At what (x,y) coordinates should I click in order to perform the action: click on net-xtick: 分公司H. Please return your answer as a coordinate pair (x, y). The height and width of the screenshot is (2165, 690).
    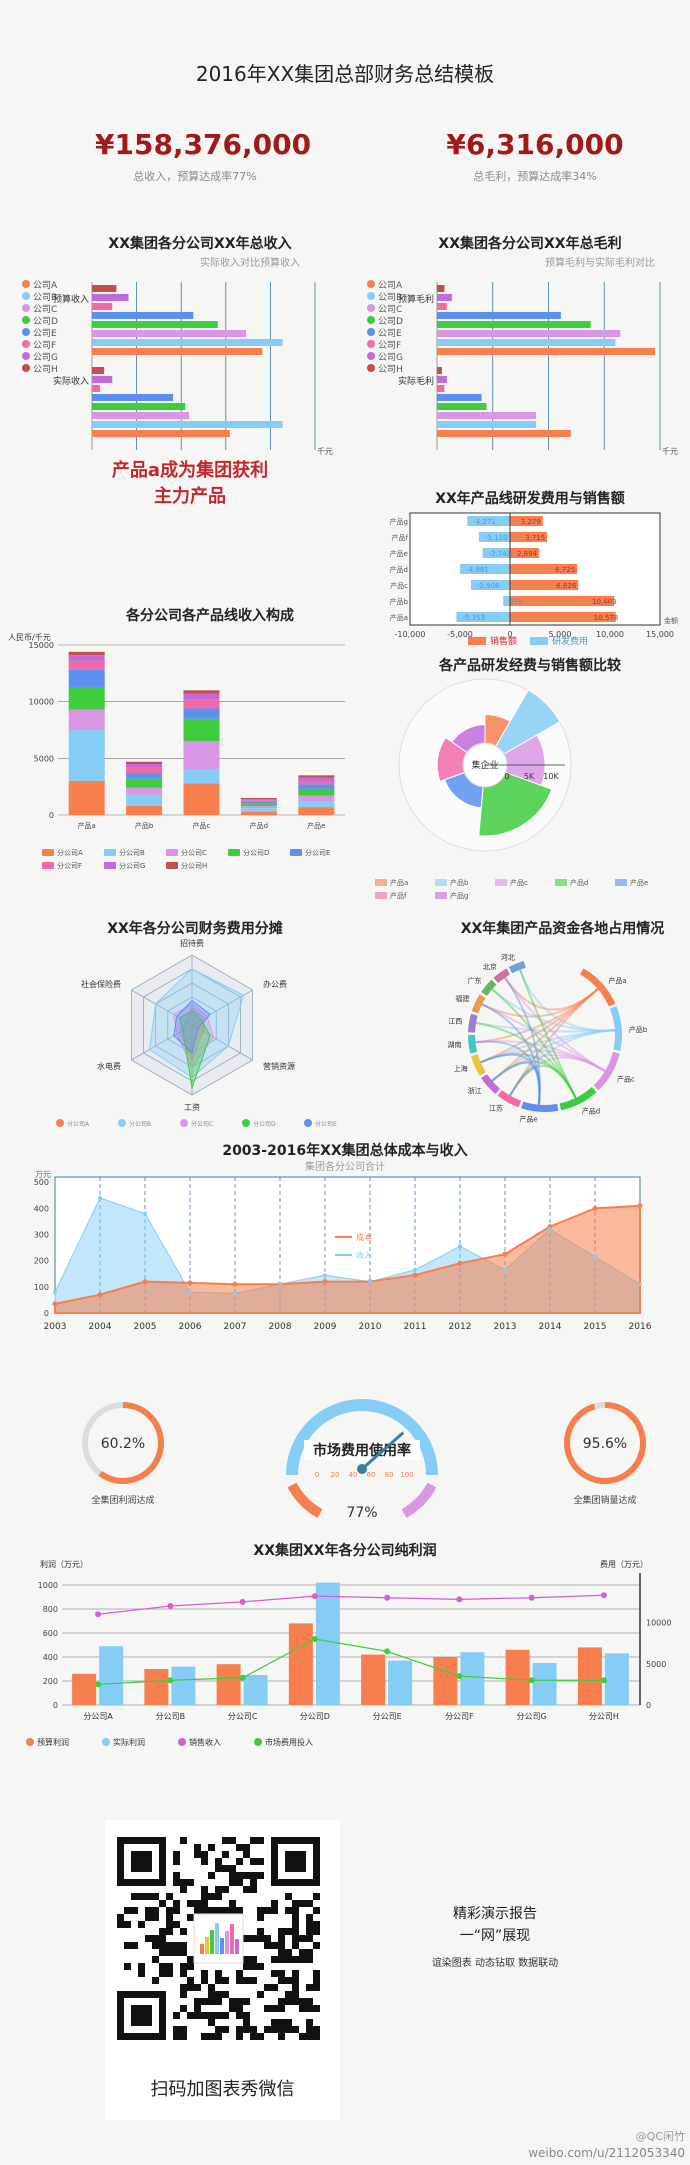
    Looking at the image, I should click on (604, 1716).